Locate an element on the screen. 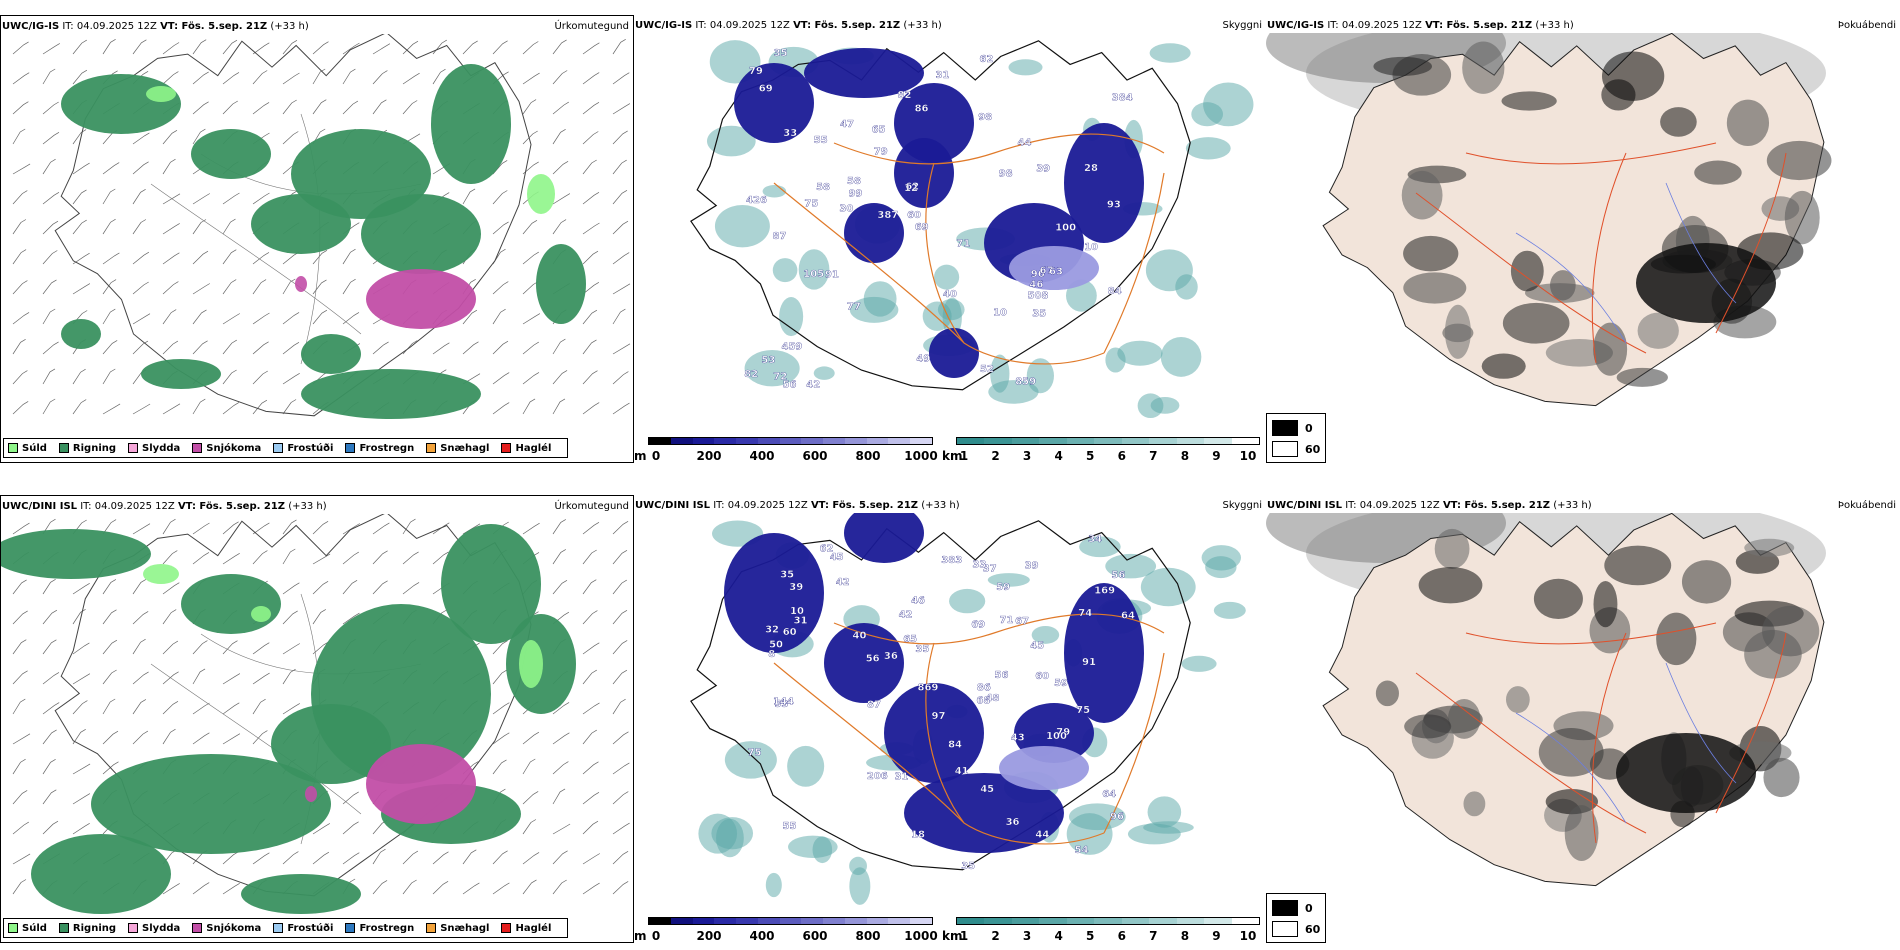  cloudbase-label: 144 is located at coordinates (783, 702).